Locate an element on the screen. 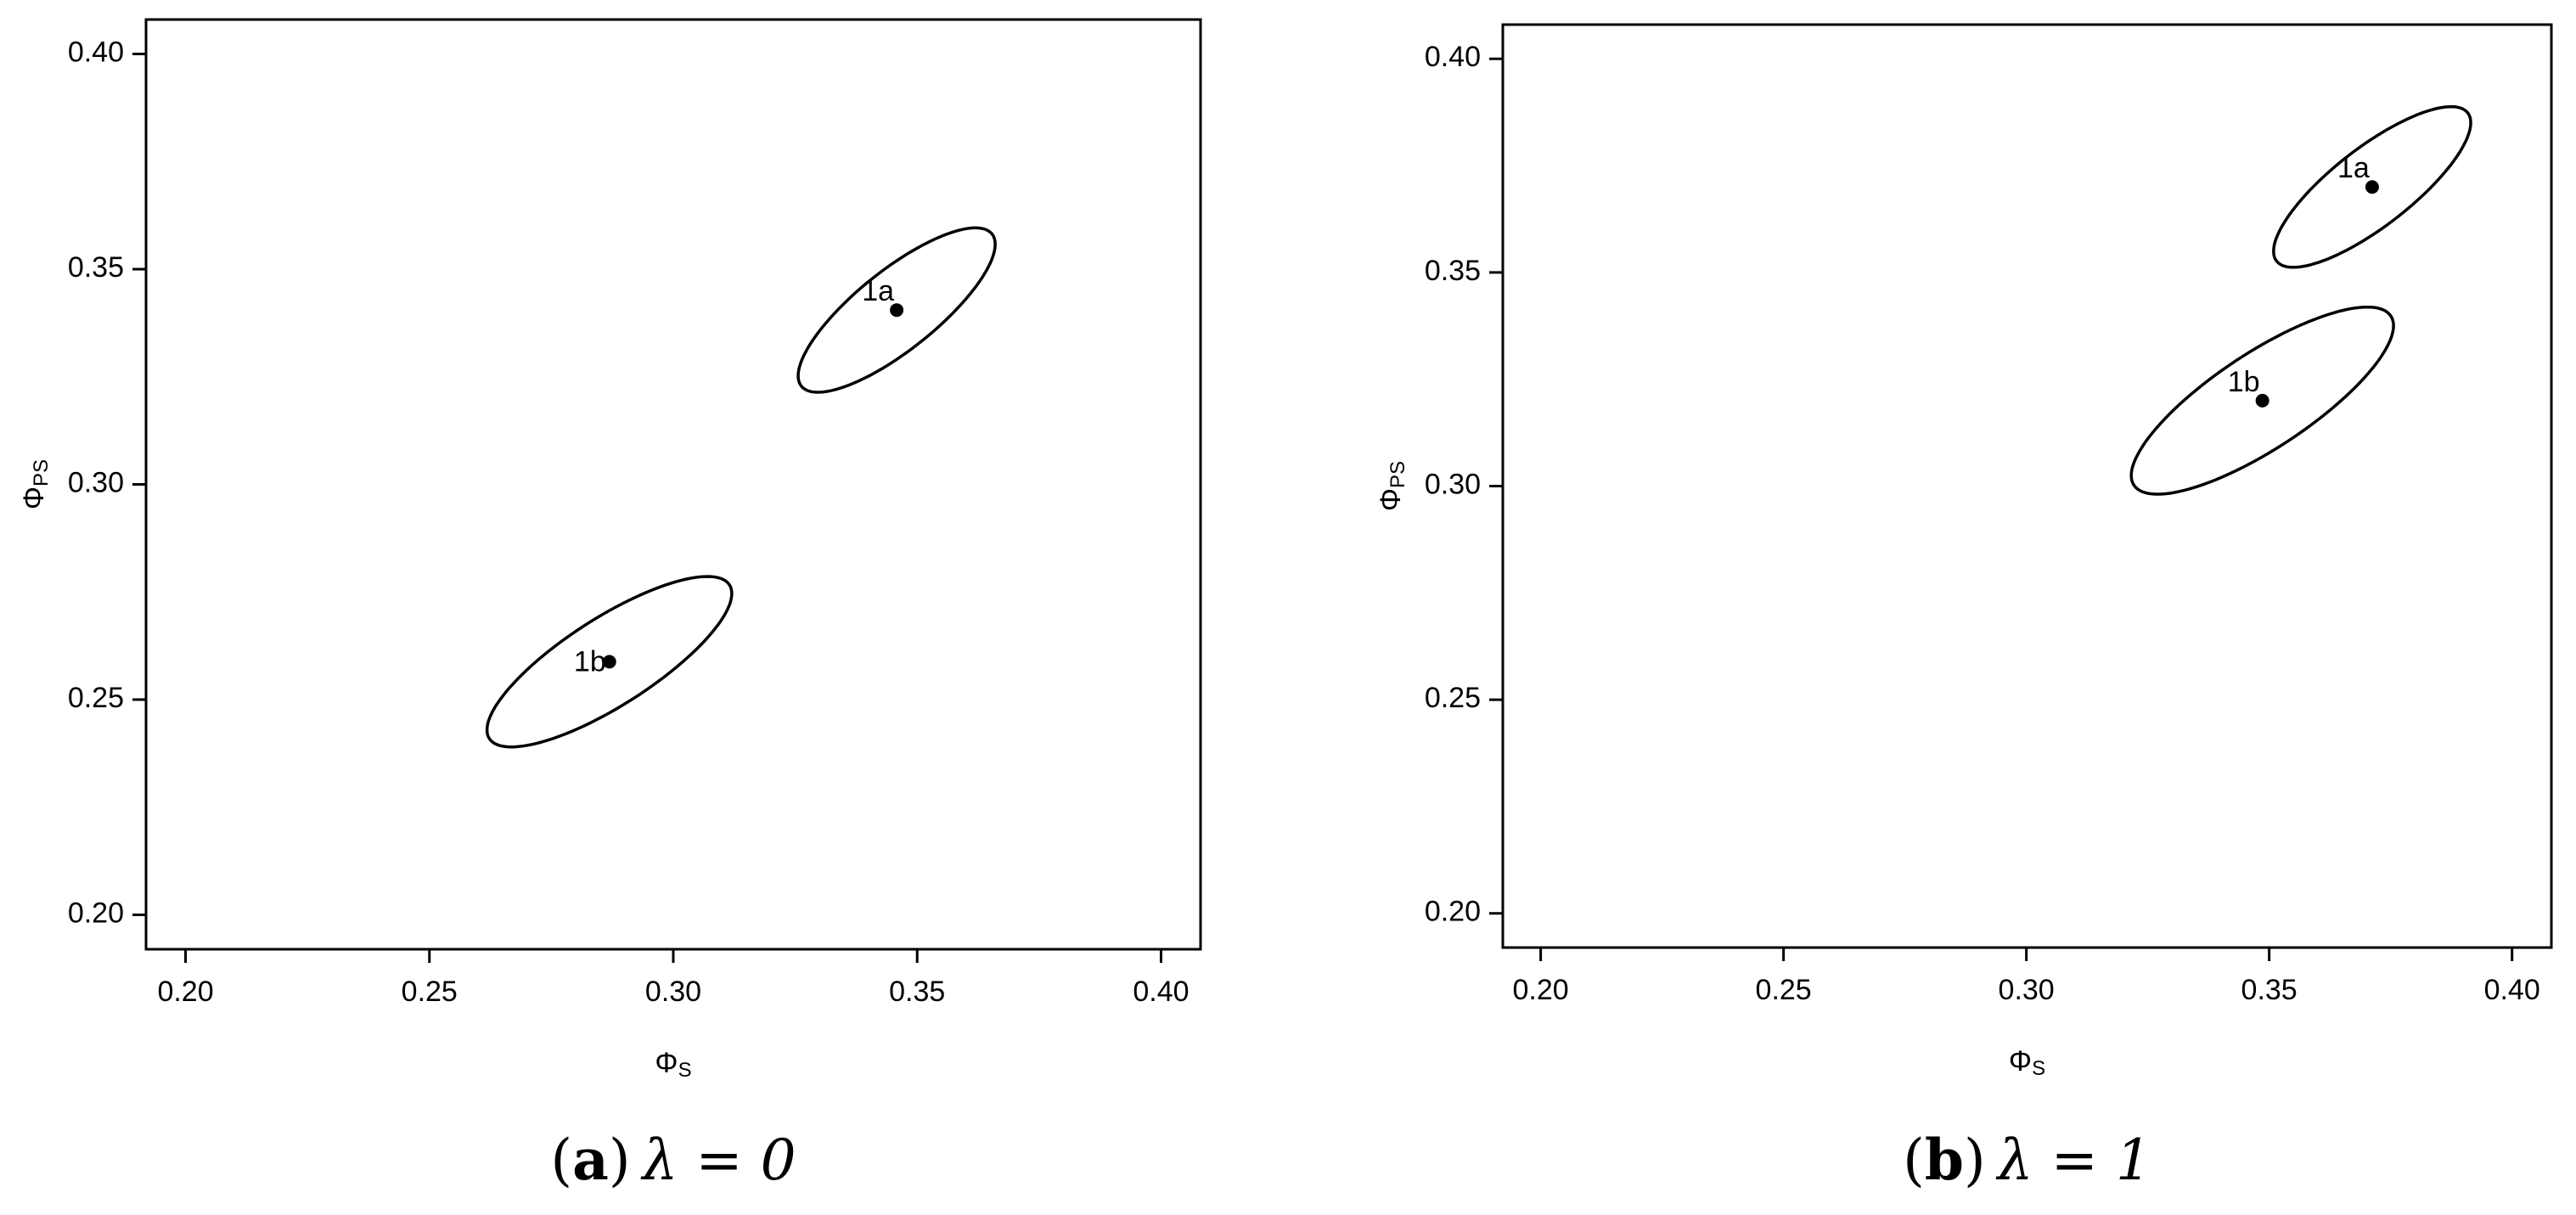  caption-text: λ = 1 is located at coordinates (2073, 1160).